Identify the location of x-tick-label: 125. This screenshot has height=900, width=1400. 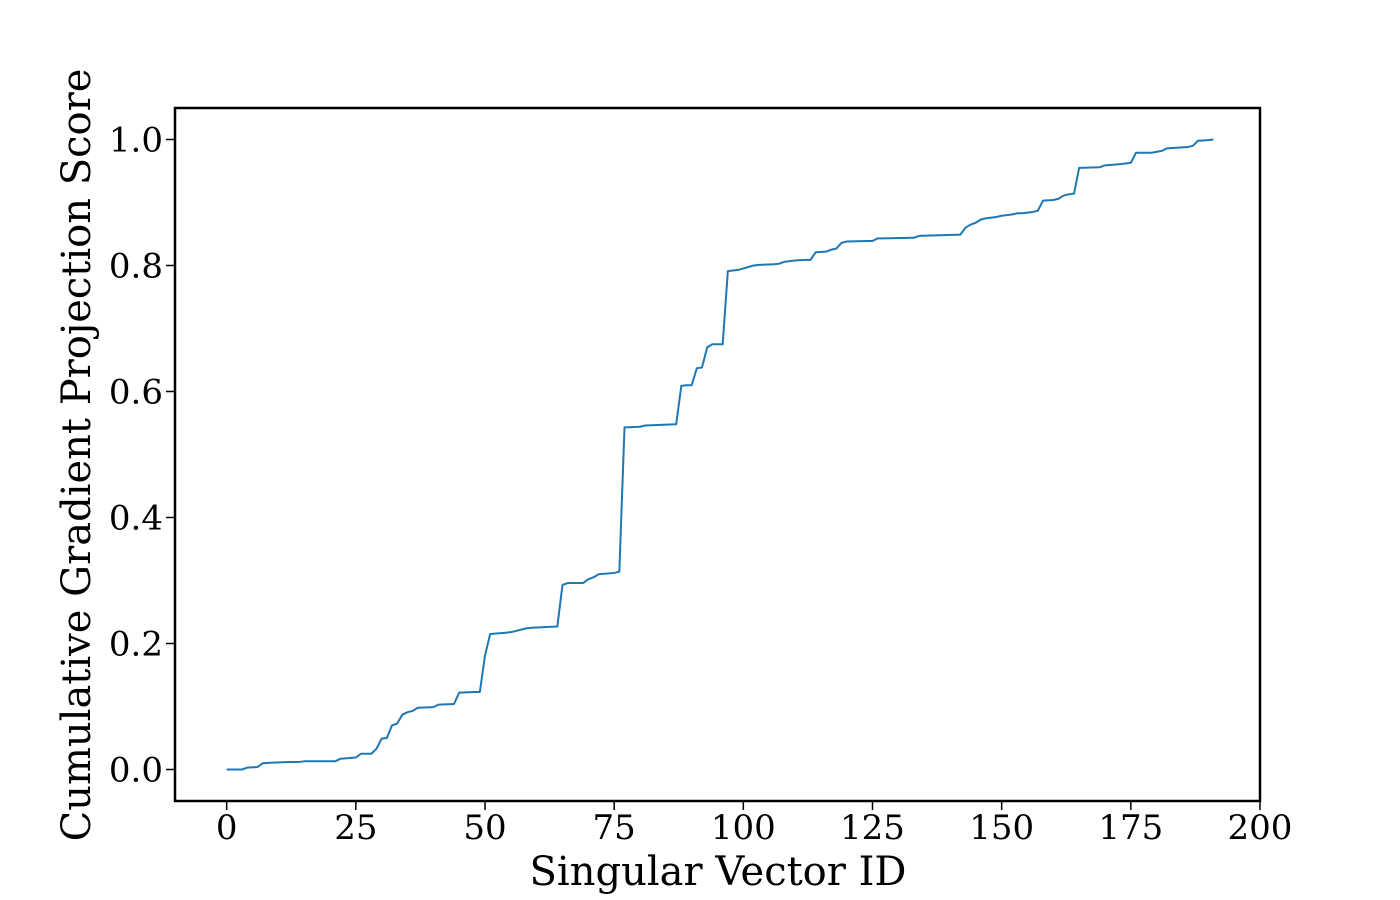
(872, 828).